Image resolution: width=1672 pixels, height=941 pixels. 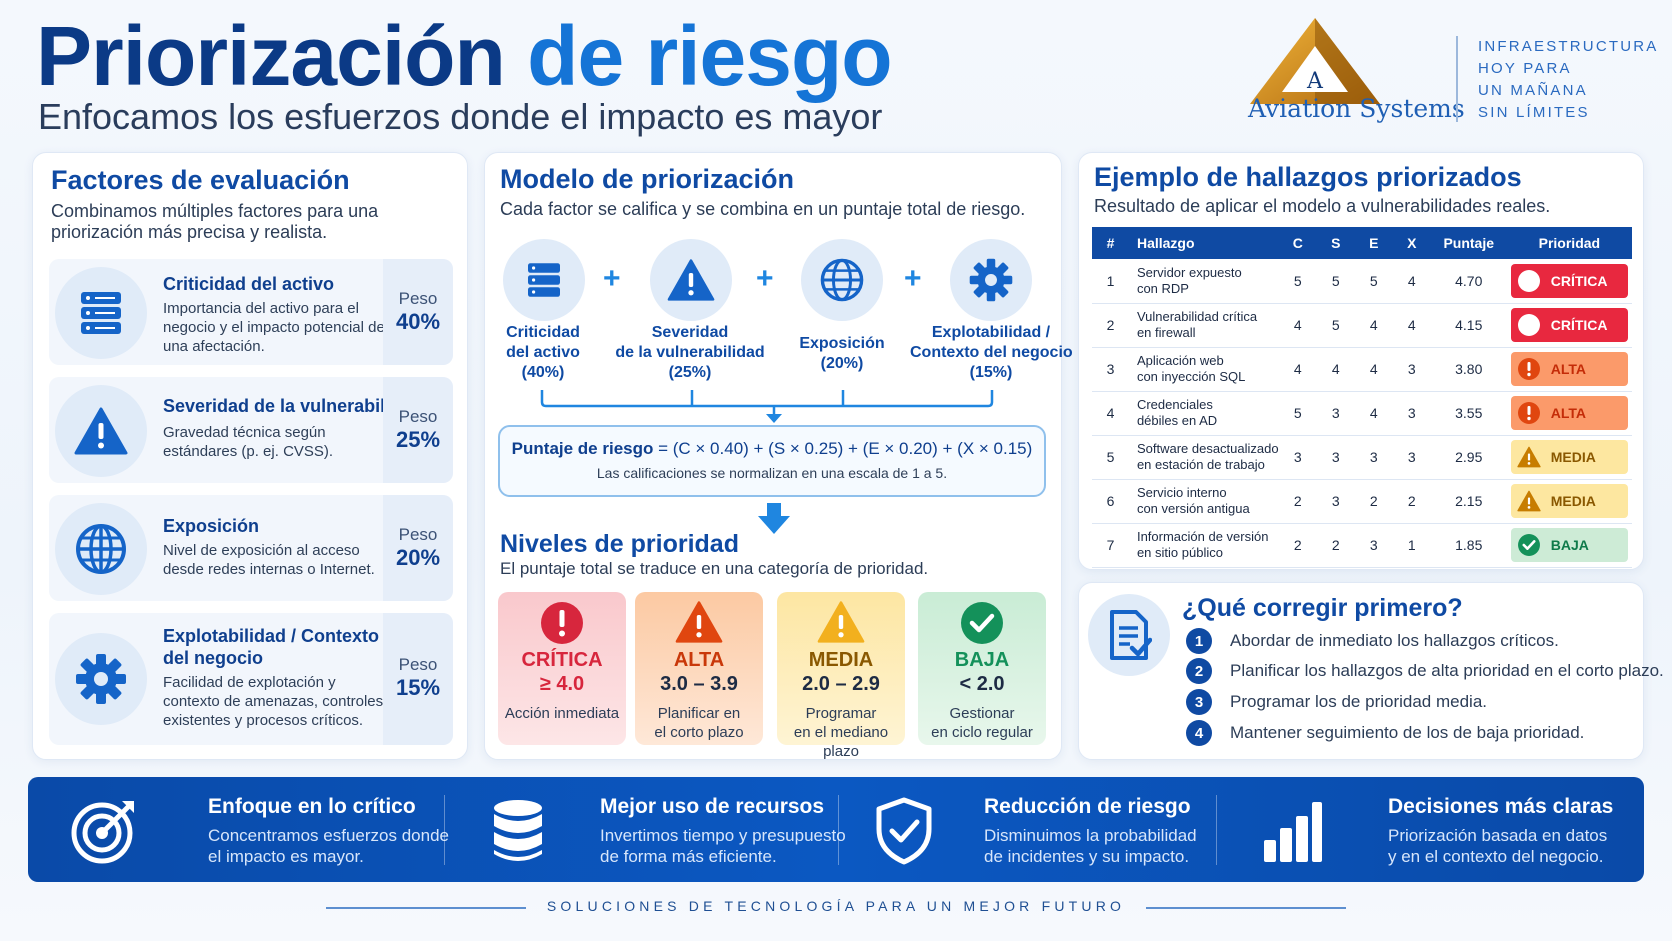 I want to click on finding-line: con versión antigua, so click(x=1193, y=508).